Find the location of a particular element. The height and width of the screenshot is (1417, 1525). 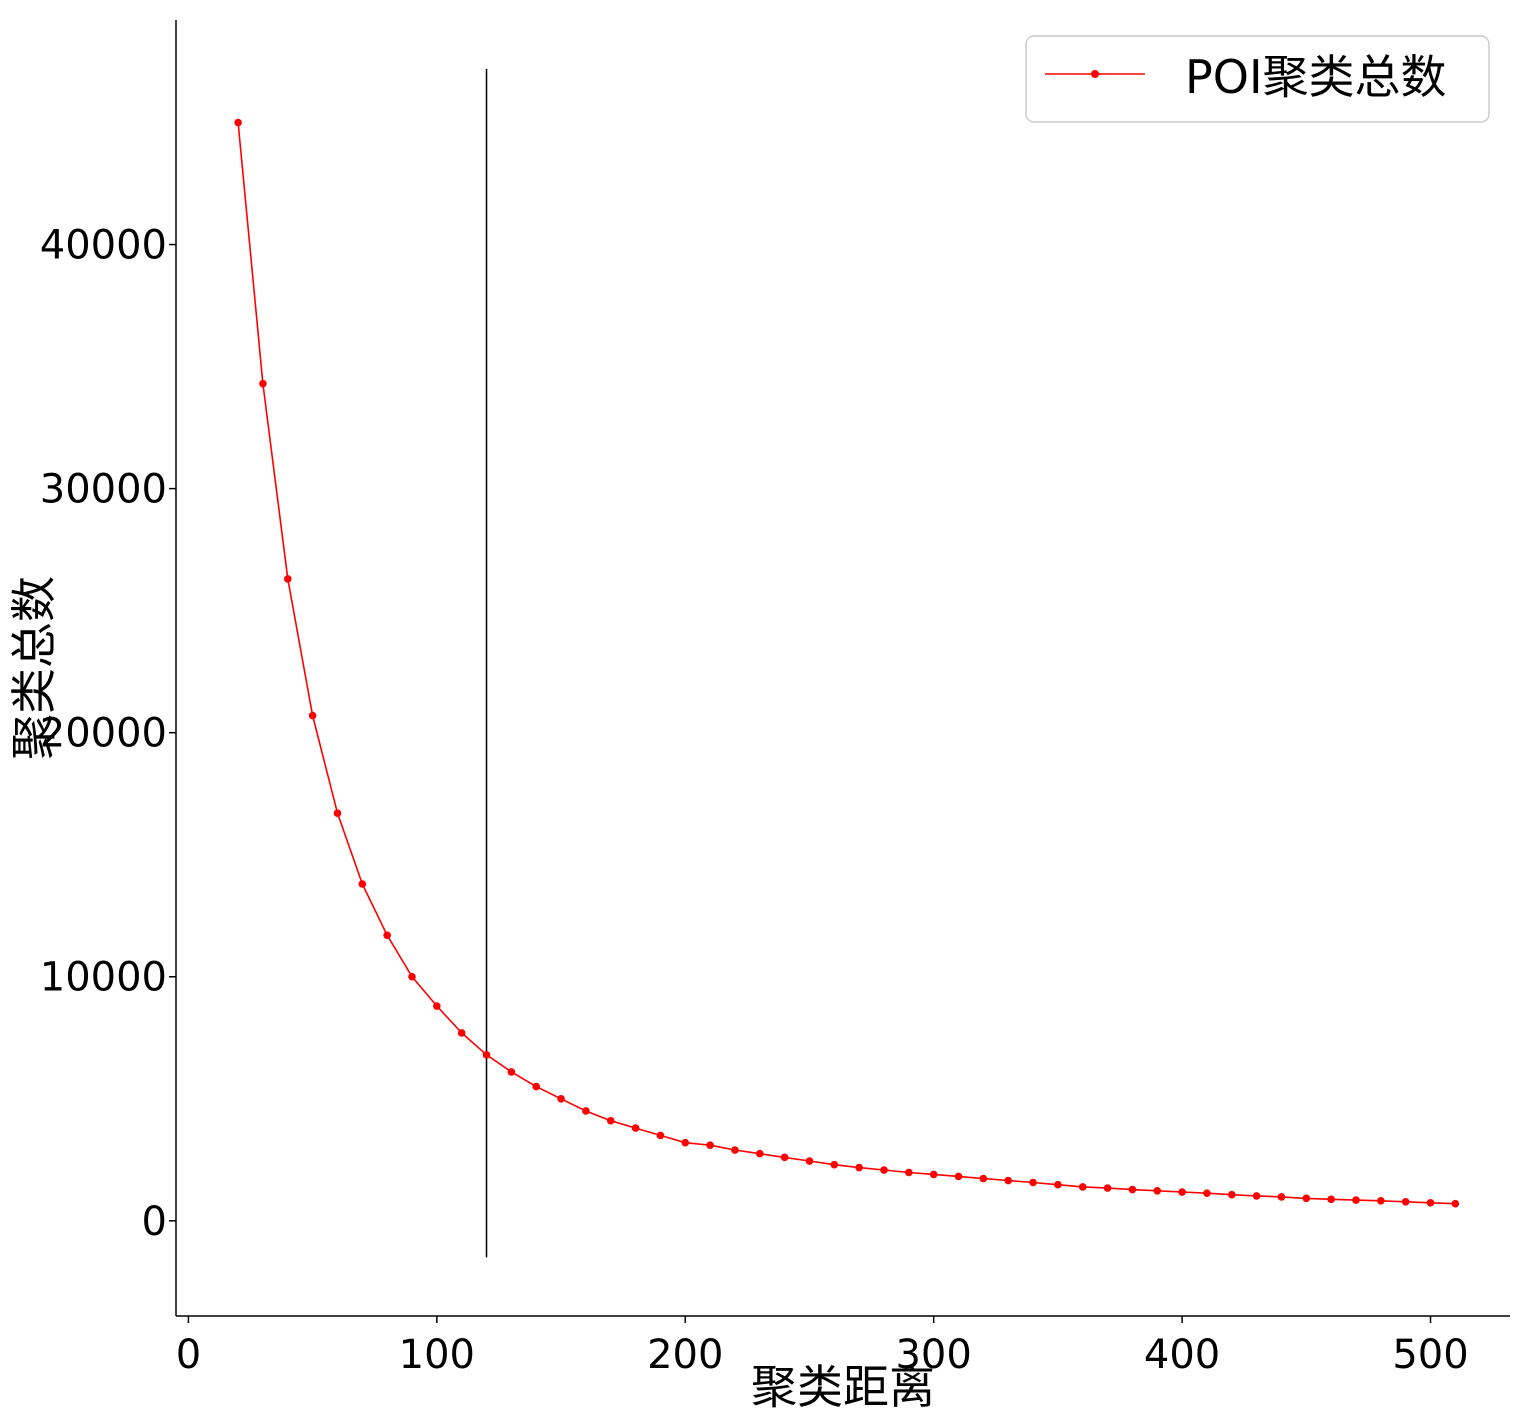

y-tick-label: 10000 is located at coordinates (103, 978).